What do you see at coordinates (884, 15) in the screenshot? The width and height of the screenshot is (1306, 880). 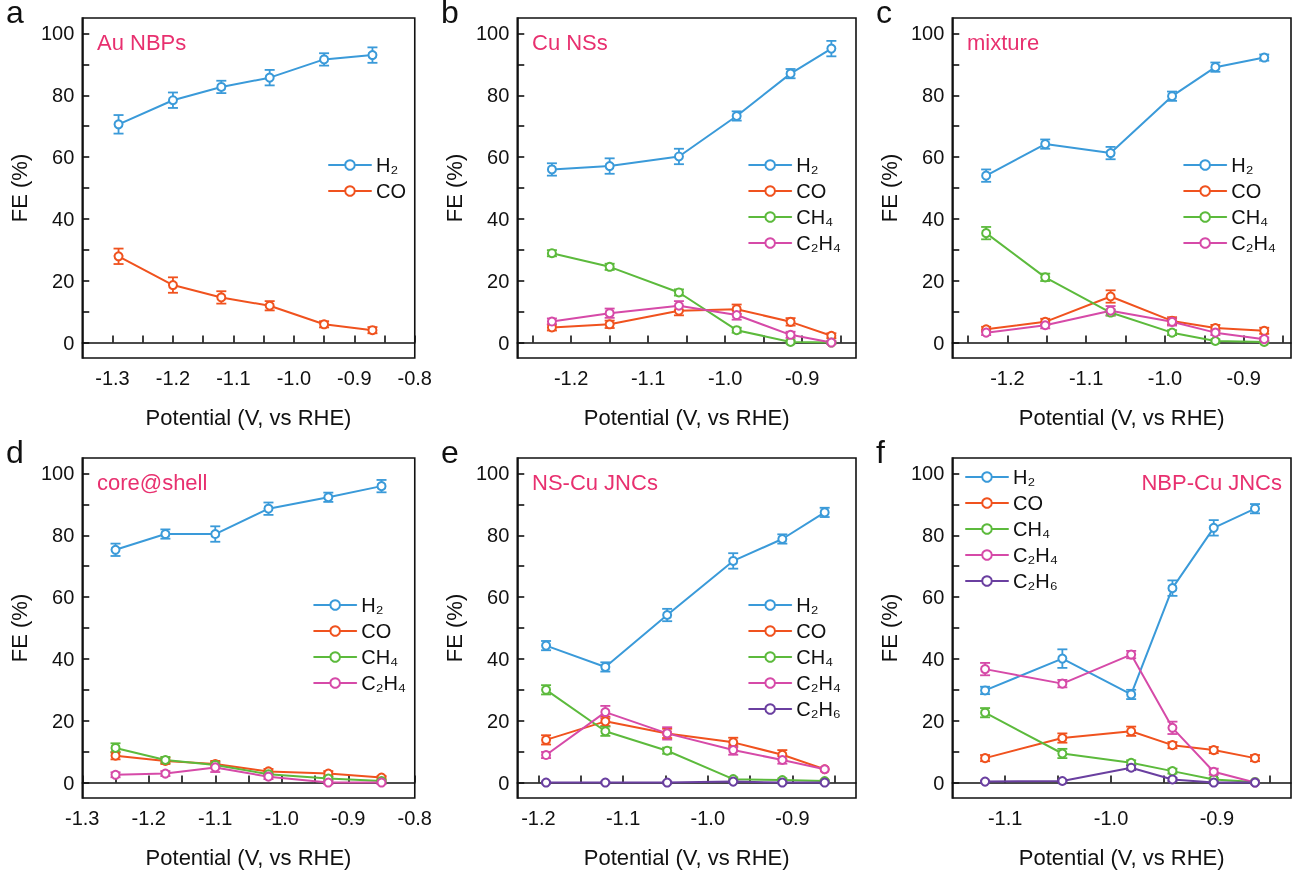 I see `text: c` at bounding box center [884, 15].